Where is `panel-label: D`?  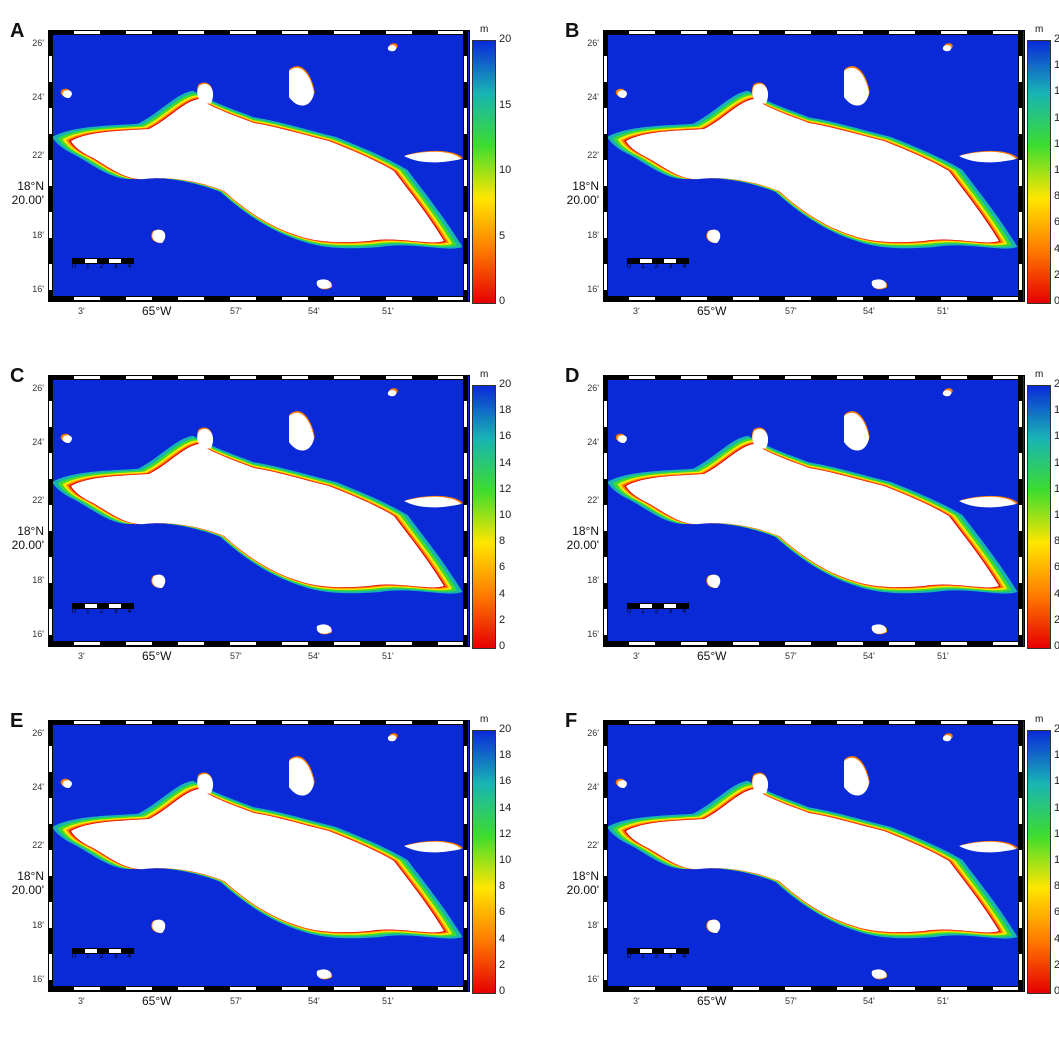
panel-label: D is located at coordinates (572, 376).